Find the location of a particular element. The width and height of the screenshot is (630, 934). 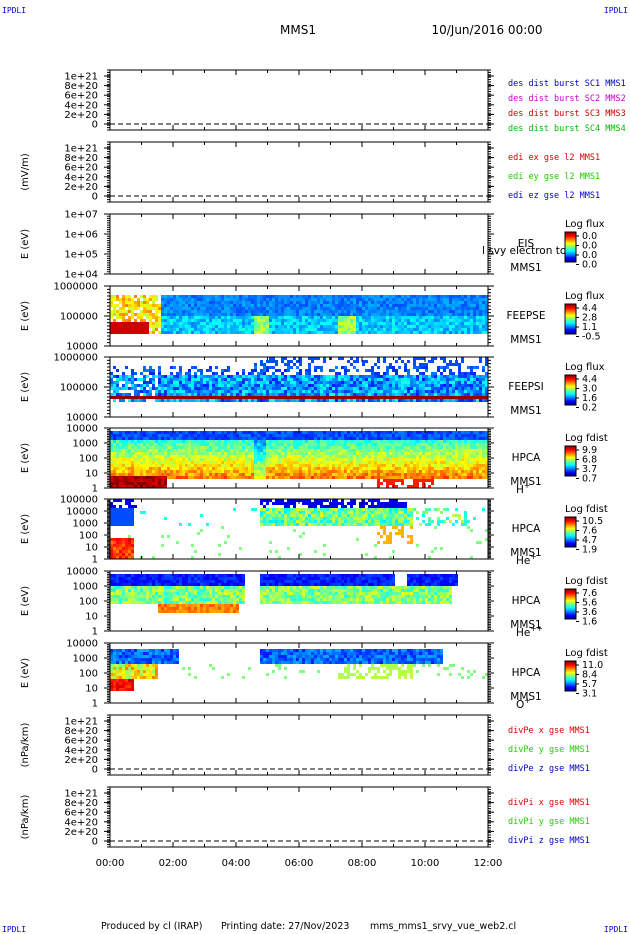

colorbar-label: 0.0 is located at coordinates (589, 265).